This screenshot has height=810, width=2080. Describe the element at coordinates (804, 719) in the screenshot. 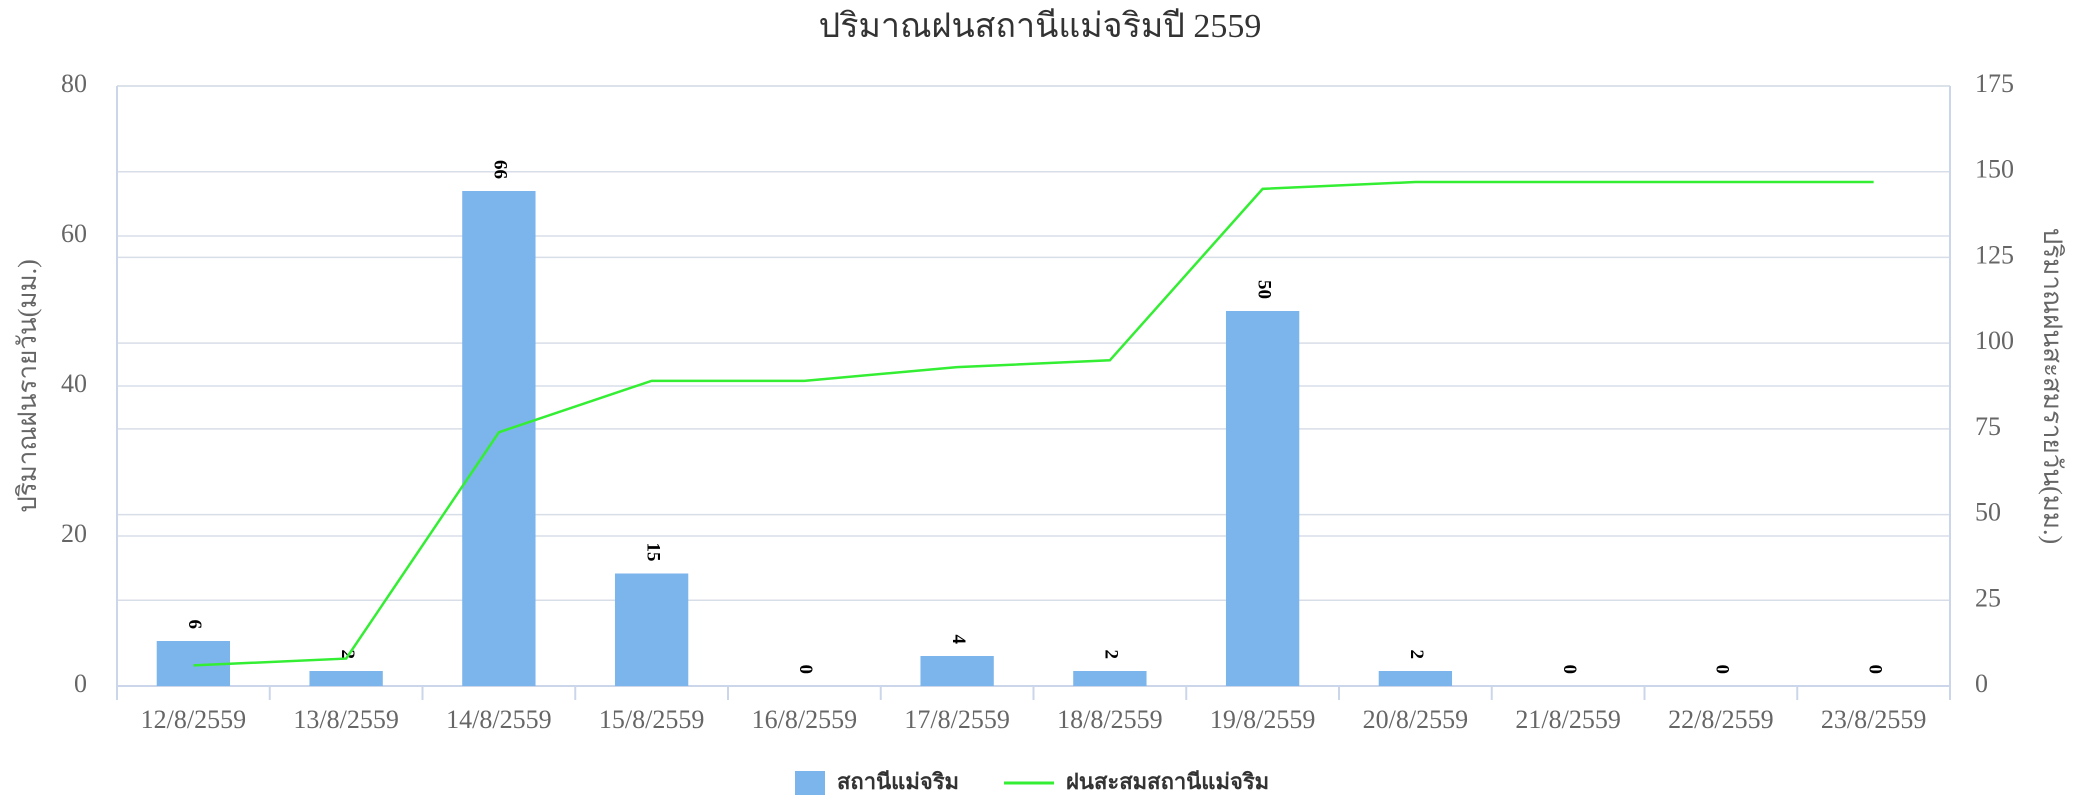

I see `x-tick-label: 16/8/2559` at that location.